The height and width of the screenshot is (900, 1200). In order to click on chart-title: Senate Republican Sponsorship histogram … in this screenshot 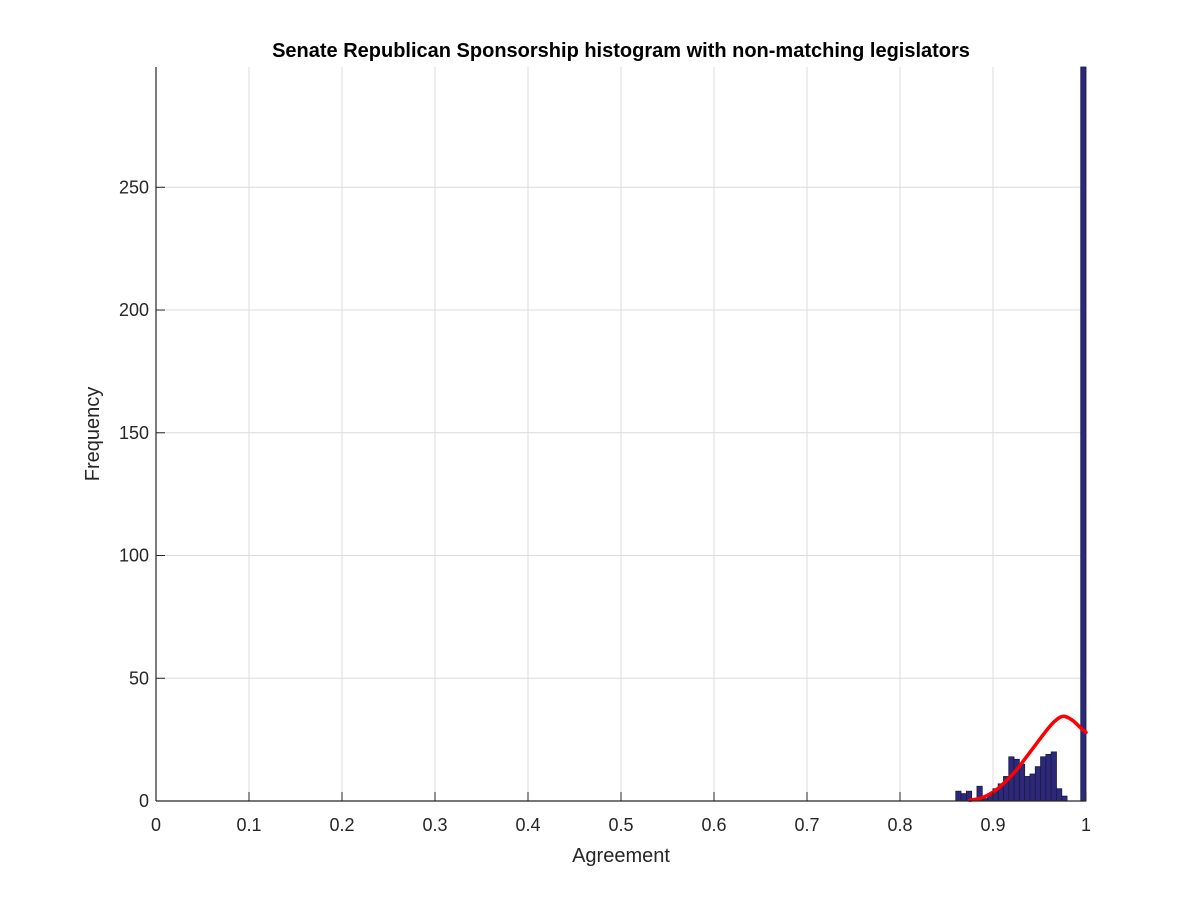, I will do `click(621, 51)`.